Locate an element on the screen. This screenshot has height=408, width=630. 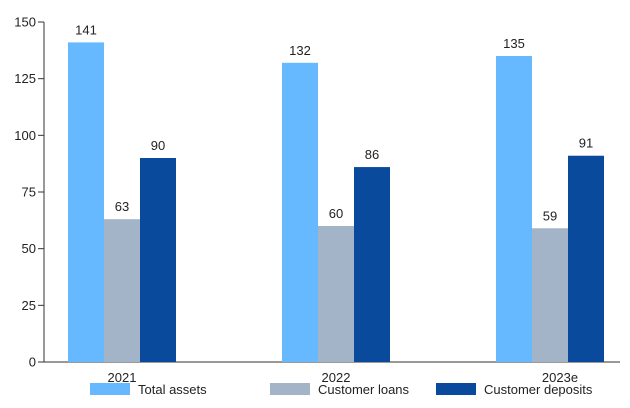
x-category-label-2022: 2022 is located at coordinates (336, 377).